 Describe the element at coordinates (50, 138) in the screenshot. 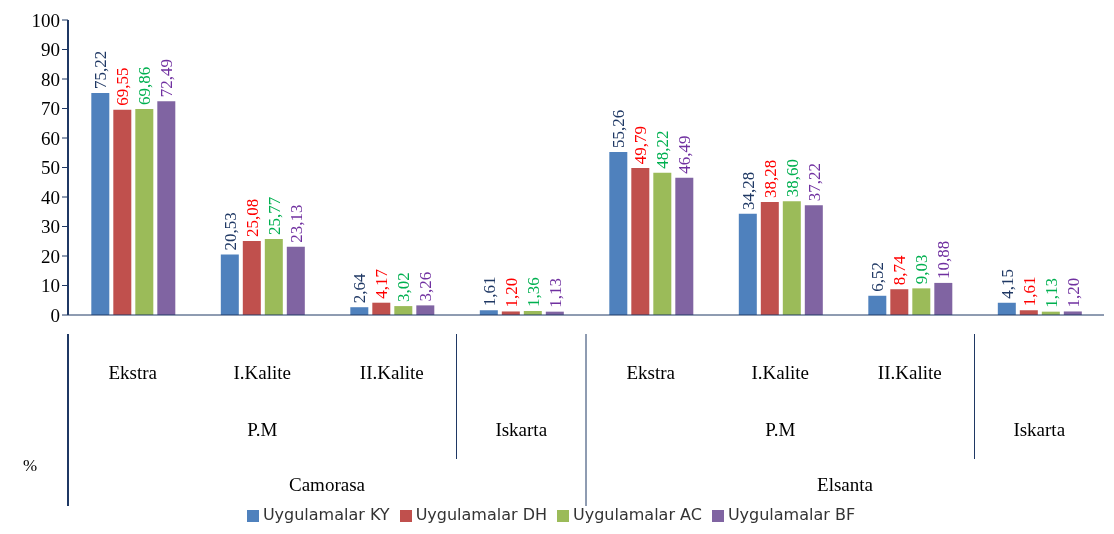

I see `y-tick-label: 60` at that location.